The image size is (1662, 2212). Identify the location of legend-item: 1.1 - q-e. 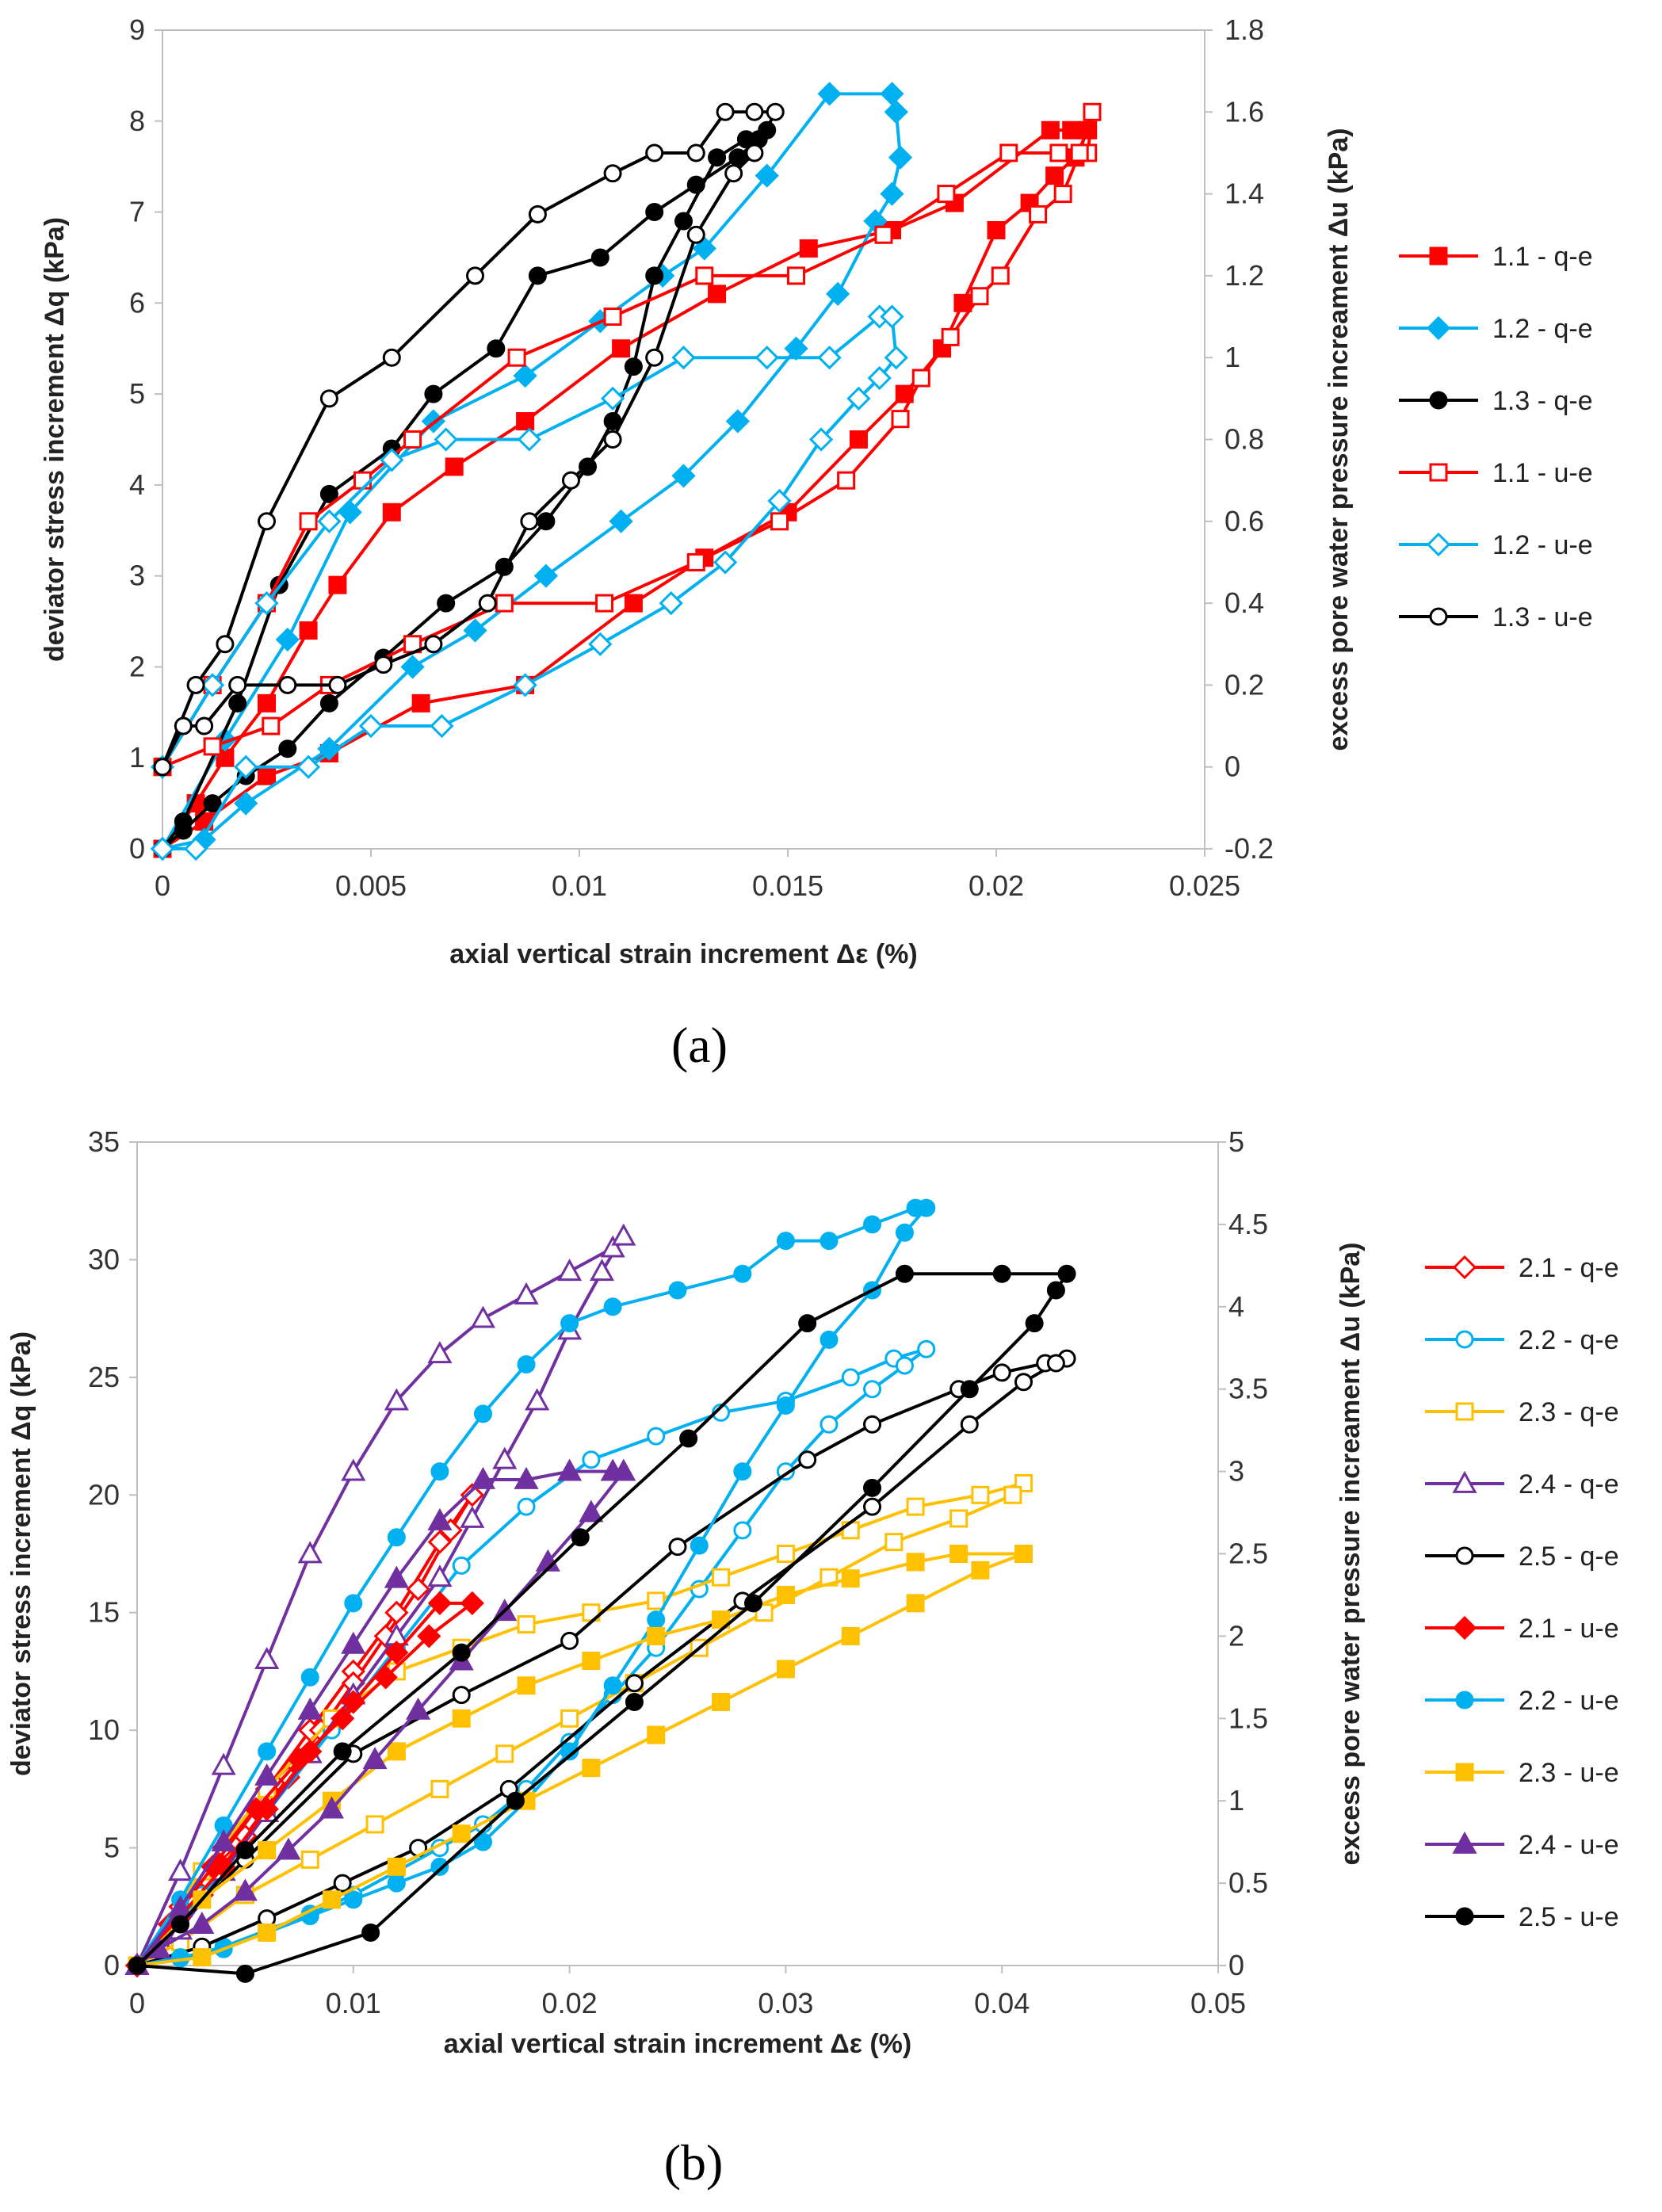
(1496, 257).